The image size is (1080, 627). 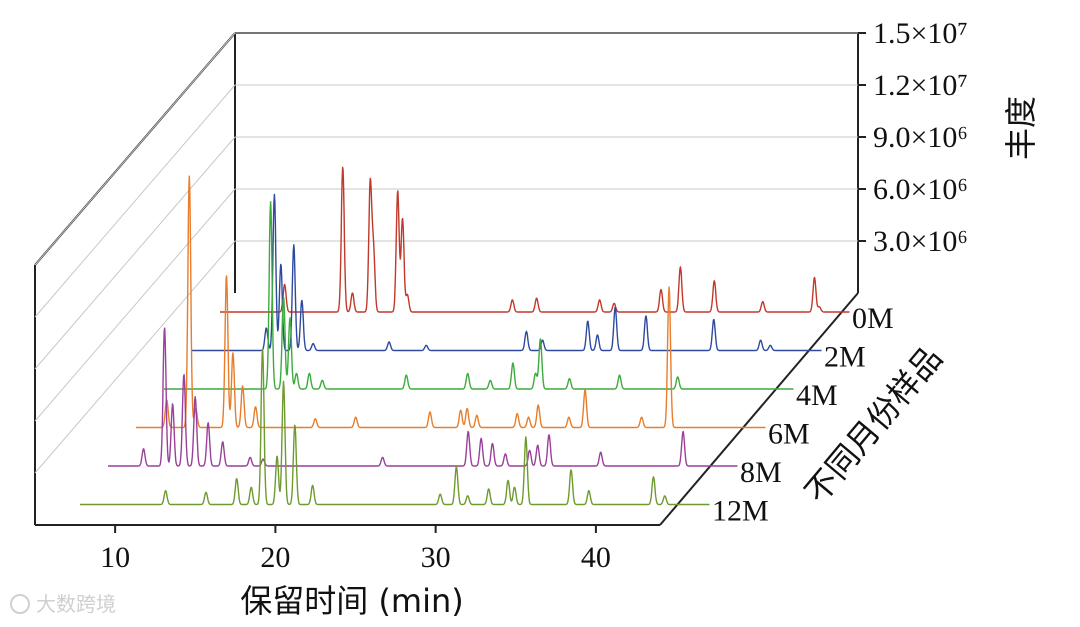 I want to click on z-axis-title: 不同月份样品, so click(x=873, y=425).